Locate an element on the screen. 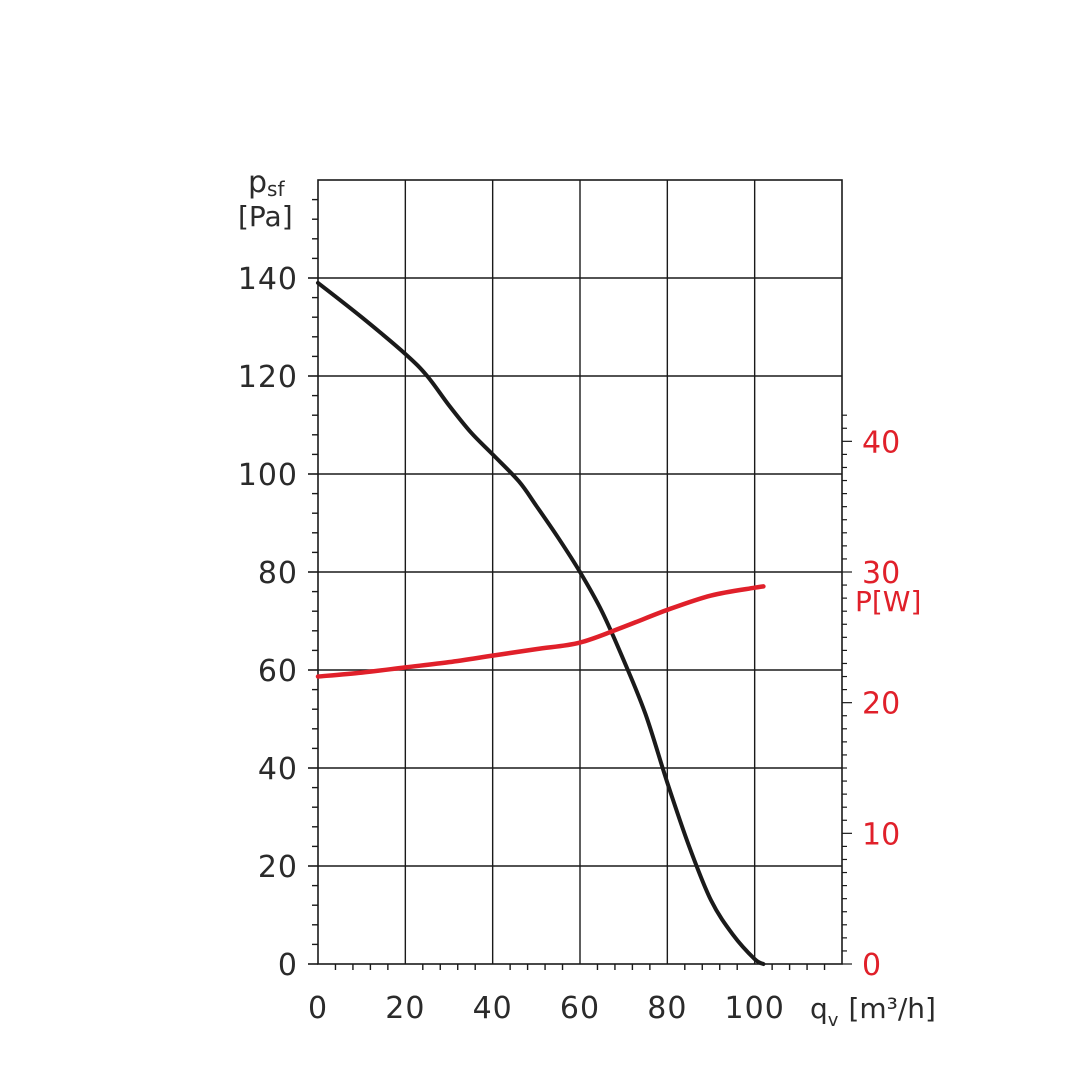 This screenshot has width=1080, height=1080. y-tick-label: 60 is located at coordinates (278, 671).